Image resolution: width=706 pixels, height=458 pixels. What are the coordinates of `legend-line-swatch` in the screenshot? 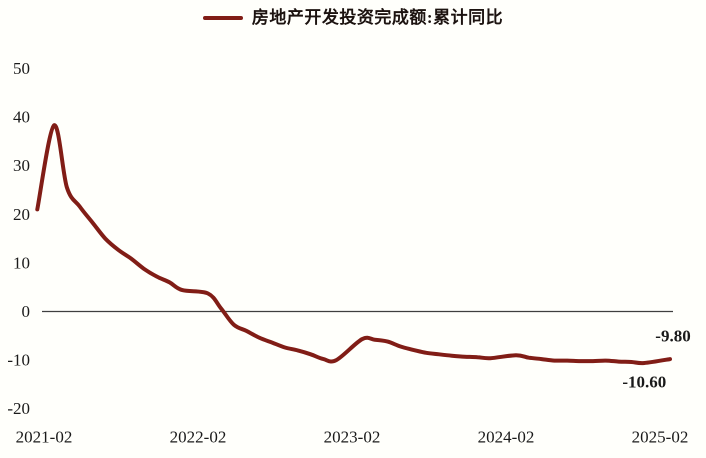 It's located at (222, 17).